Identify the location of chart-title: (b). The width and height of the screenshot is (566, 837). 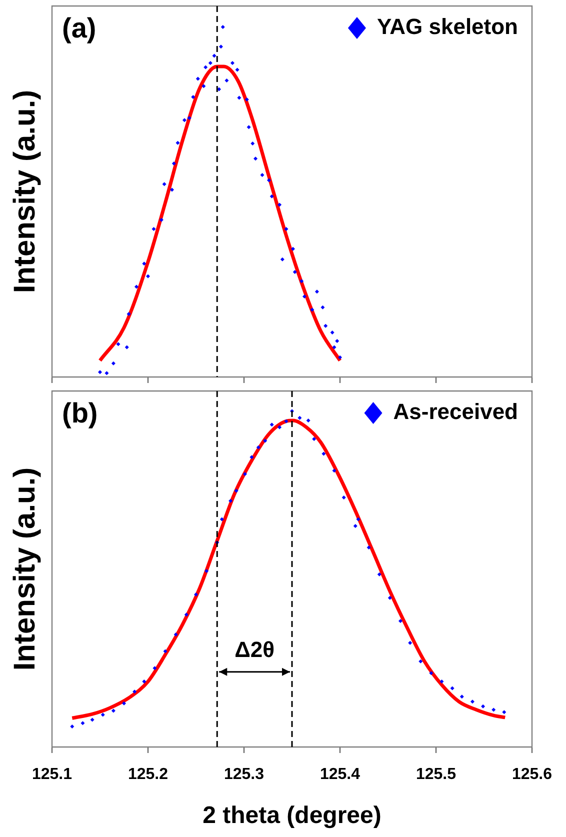
(80, 413).